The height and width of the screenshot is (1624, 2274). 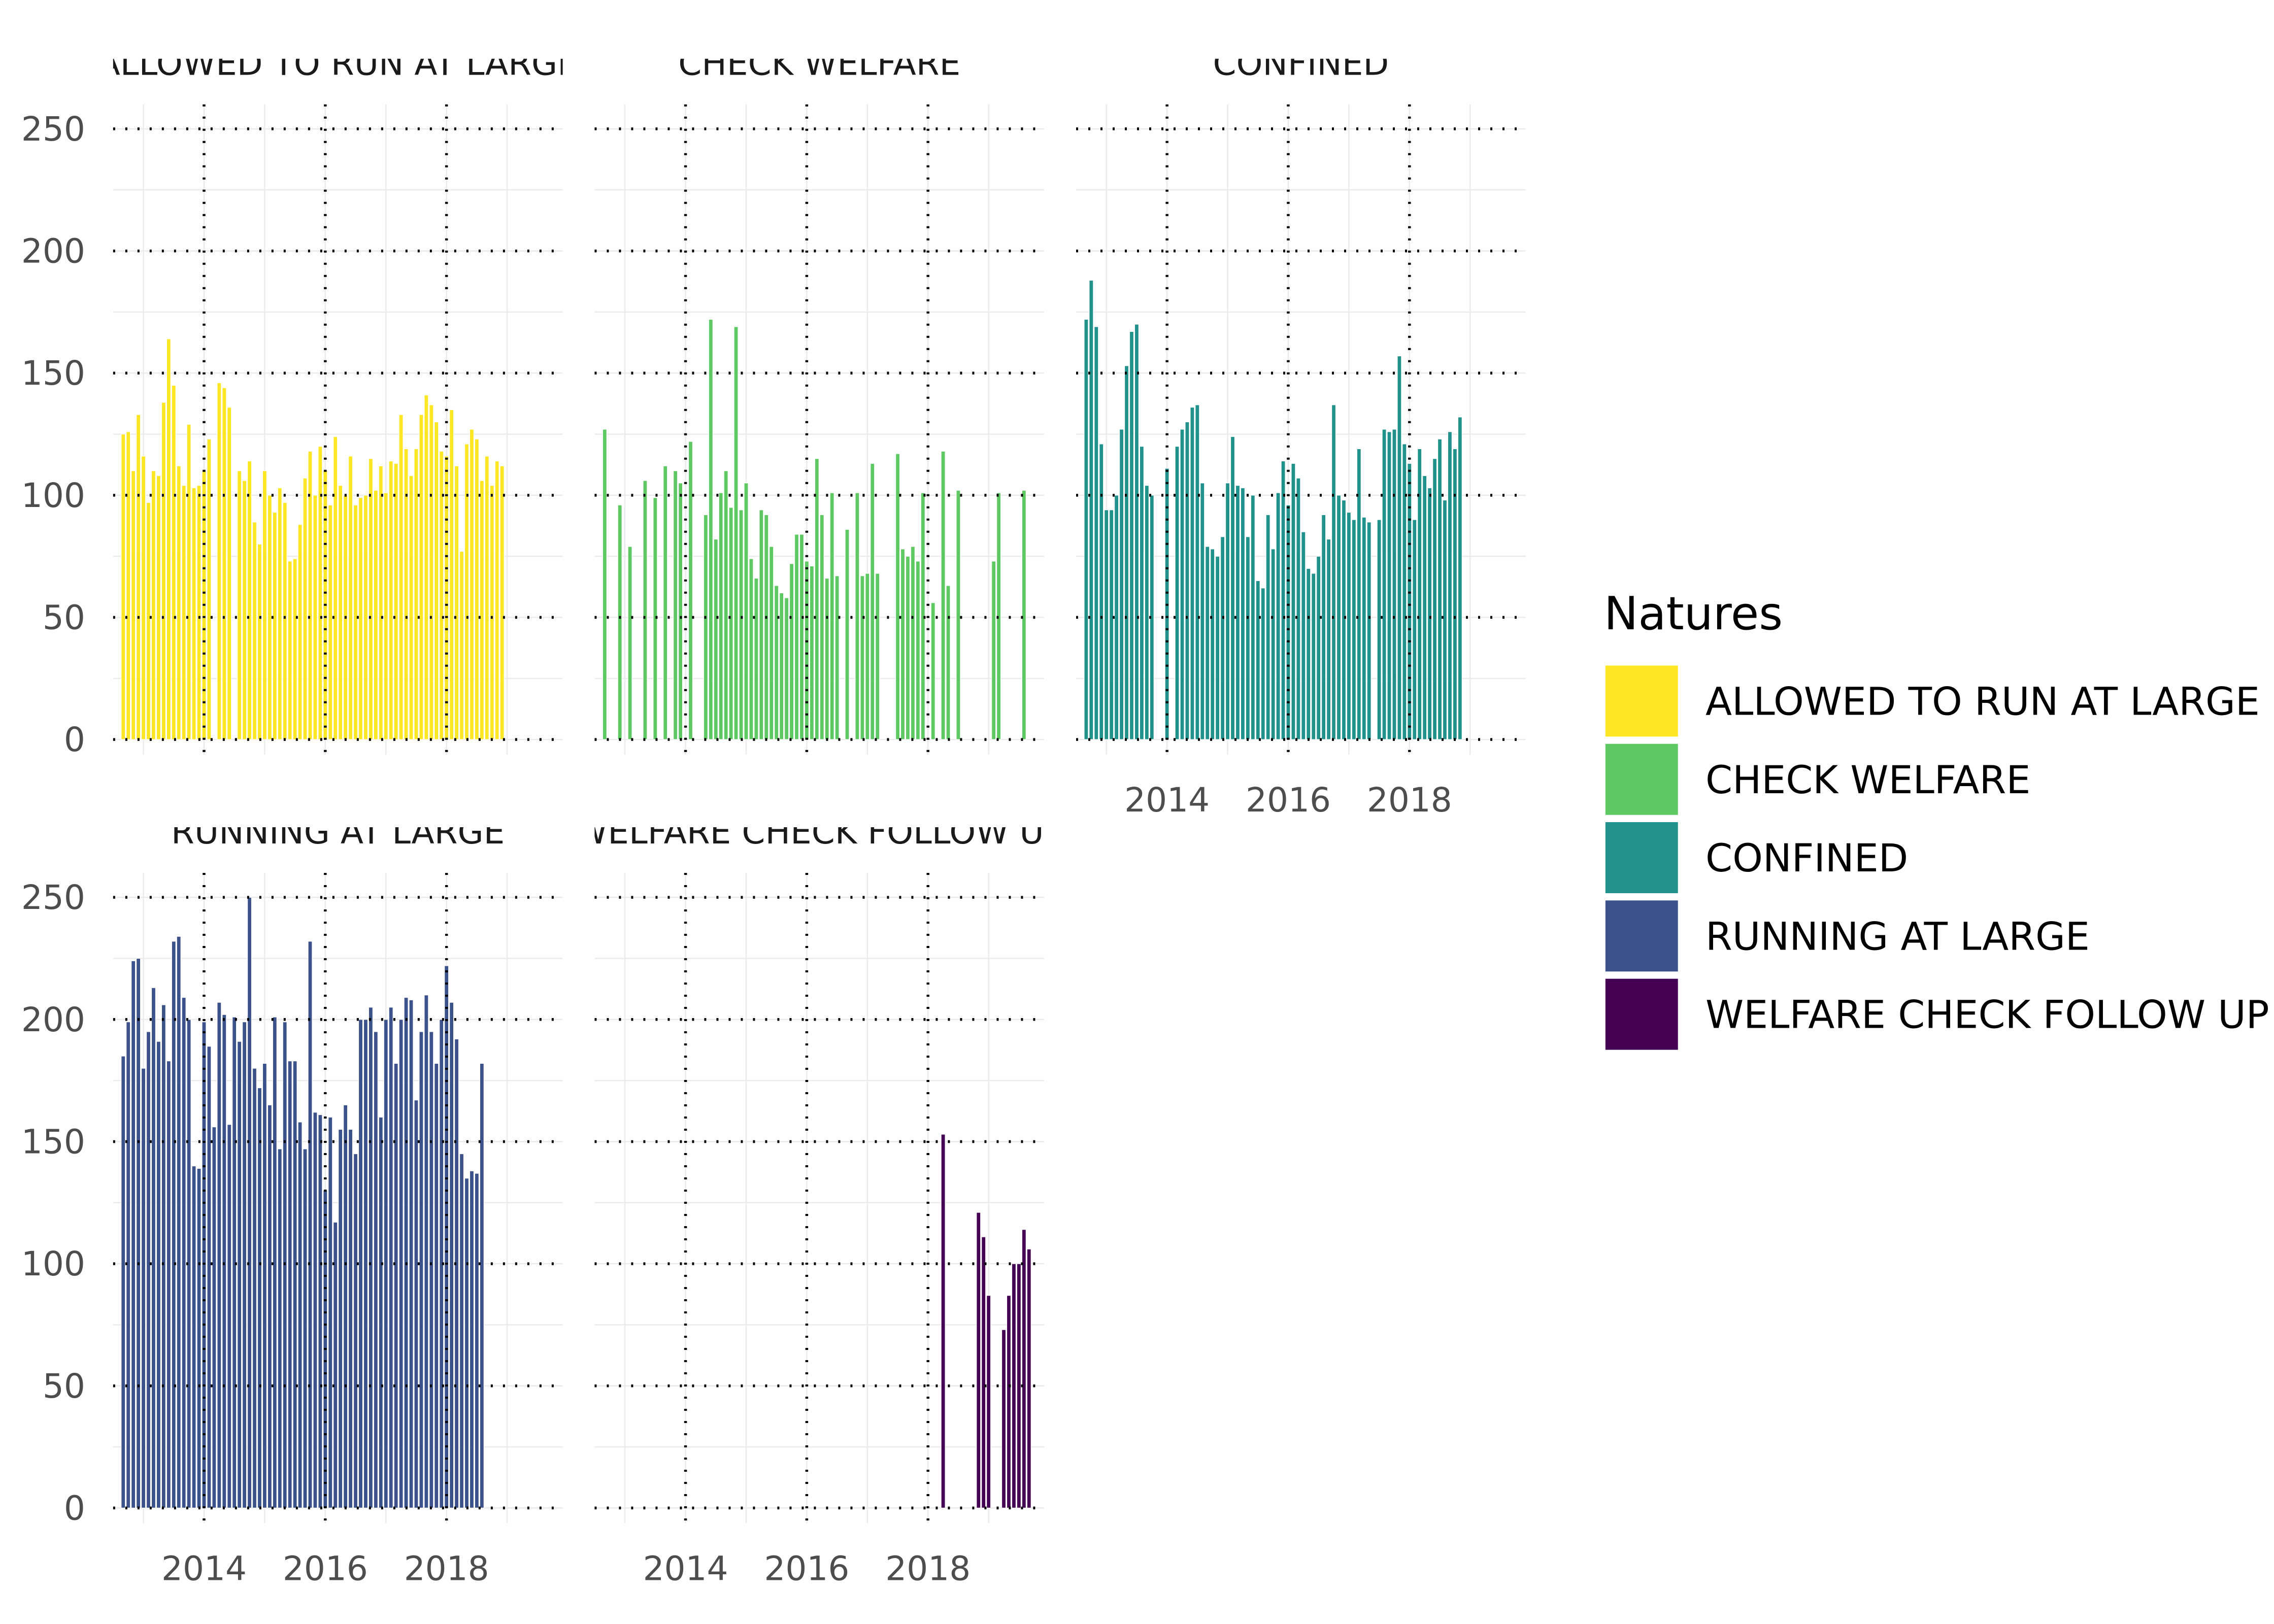 What do you see at coordinates (1693, 613) in the screenshot?
I see `legend-title: Natures` at bounding box center [1693, 613].